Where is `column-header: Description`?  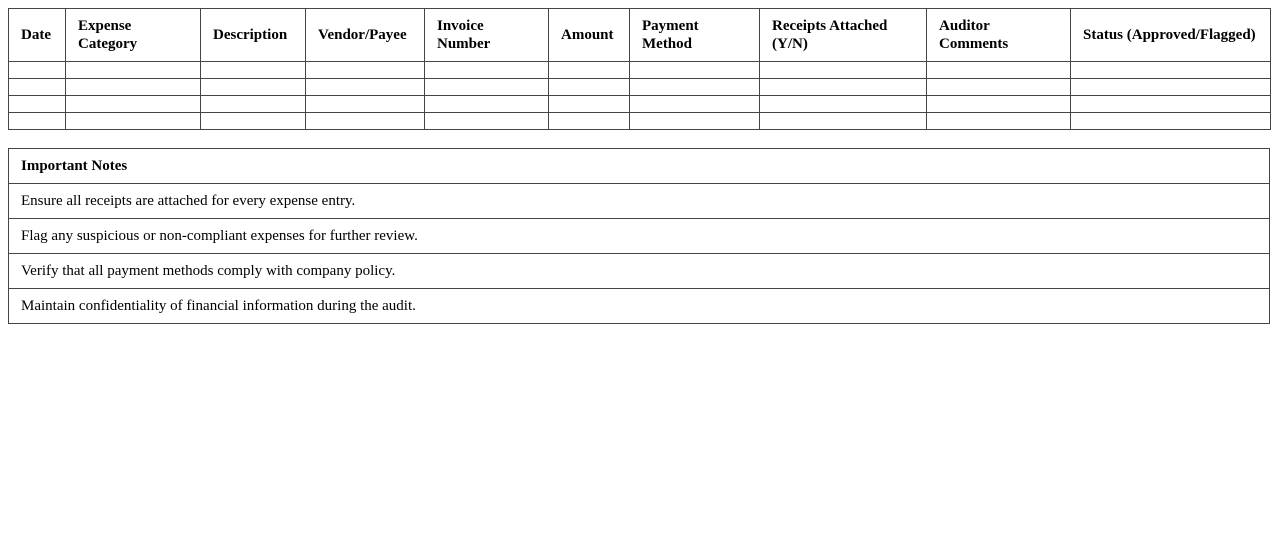 column-header: Description is located at coordinates (253, 35).